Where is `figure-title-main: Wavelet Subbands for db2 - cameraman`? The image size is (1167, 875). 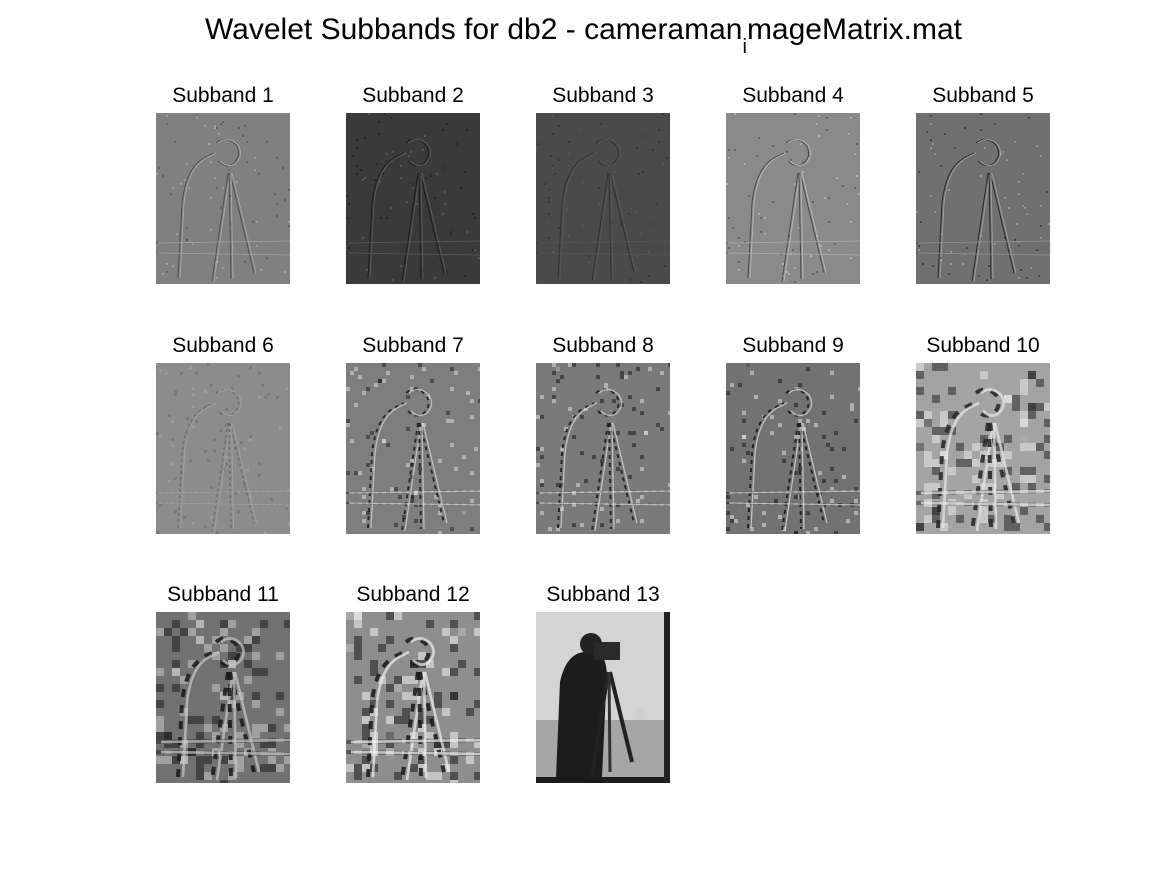 figure-title-main: Wavelet Subbands for db2 - cameraman is located at coordinates (474, 29).